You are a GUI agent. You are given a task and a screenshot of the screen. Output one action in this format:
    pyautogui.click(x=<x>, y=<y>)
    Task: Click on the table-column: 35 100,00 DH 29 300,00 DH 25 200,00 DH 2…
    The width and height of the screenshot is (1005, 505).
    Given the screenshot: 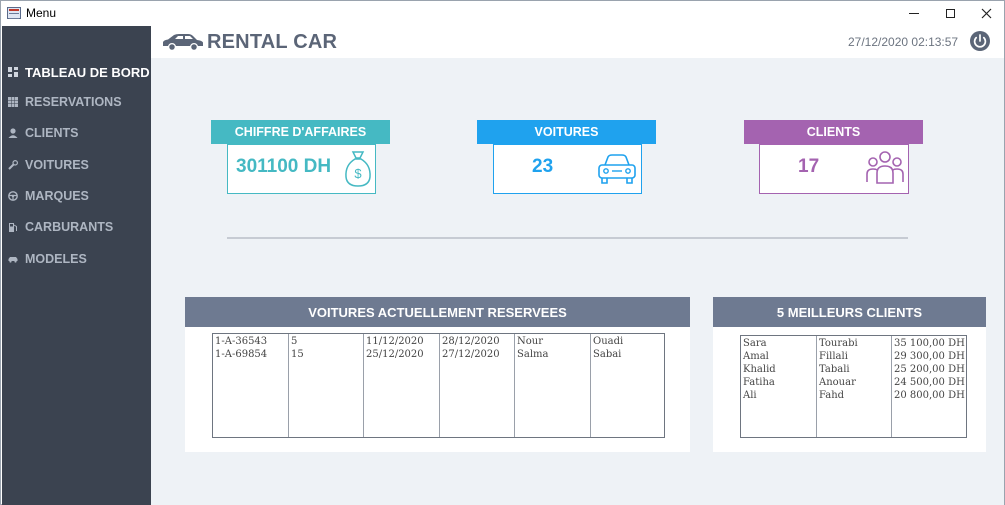 What is the action you would take?
    pyautogui.click(x=929, y=386)
    